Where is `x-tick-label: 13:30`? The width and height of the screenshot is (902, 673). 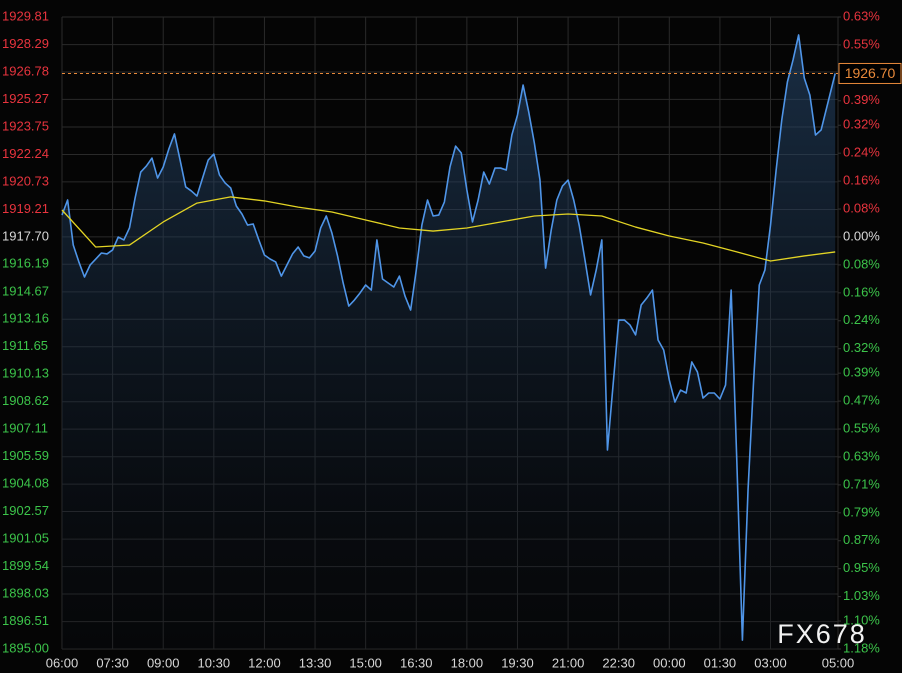 x-tick-label: 13:30 is located at coordinates (315, 662).